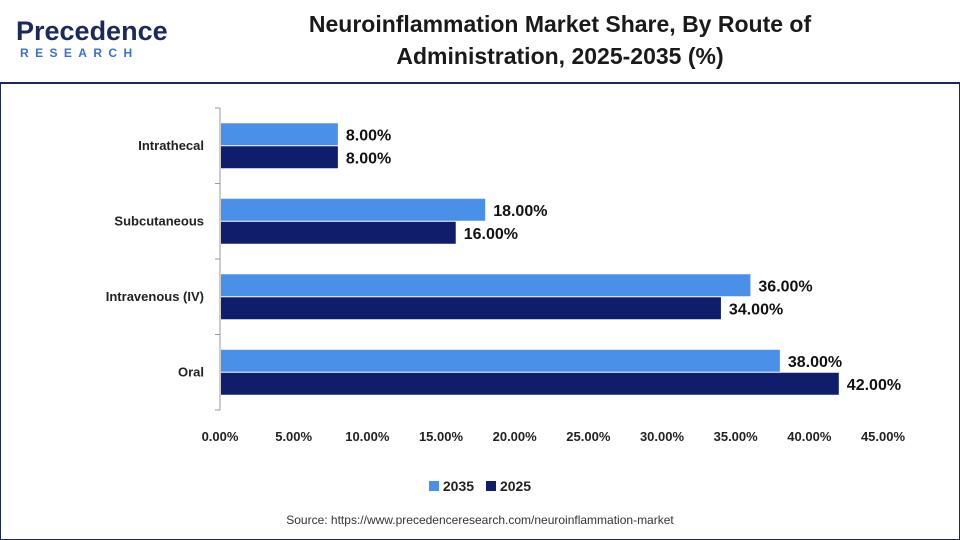 Image resolution: width=960 pixels, height=540 pixels. What do you see at coordinates (756, 309) in the screenshot?
I see `data-label-2025-intravenous-iv: 34.00%` at bounding box center [756, 309].